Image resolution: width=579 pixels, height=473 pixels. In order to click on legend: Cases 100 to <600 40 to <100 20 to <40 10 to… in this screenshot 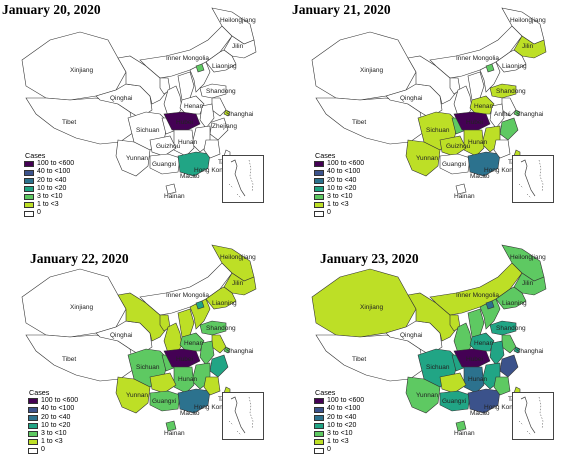, I will do `click(53, 421)`.